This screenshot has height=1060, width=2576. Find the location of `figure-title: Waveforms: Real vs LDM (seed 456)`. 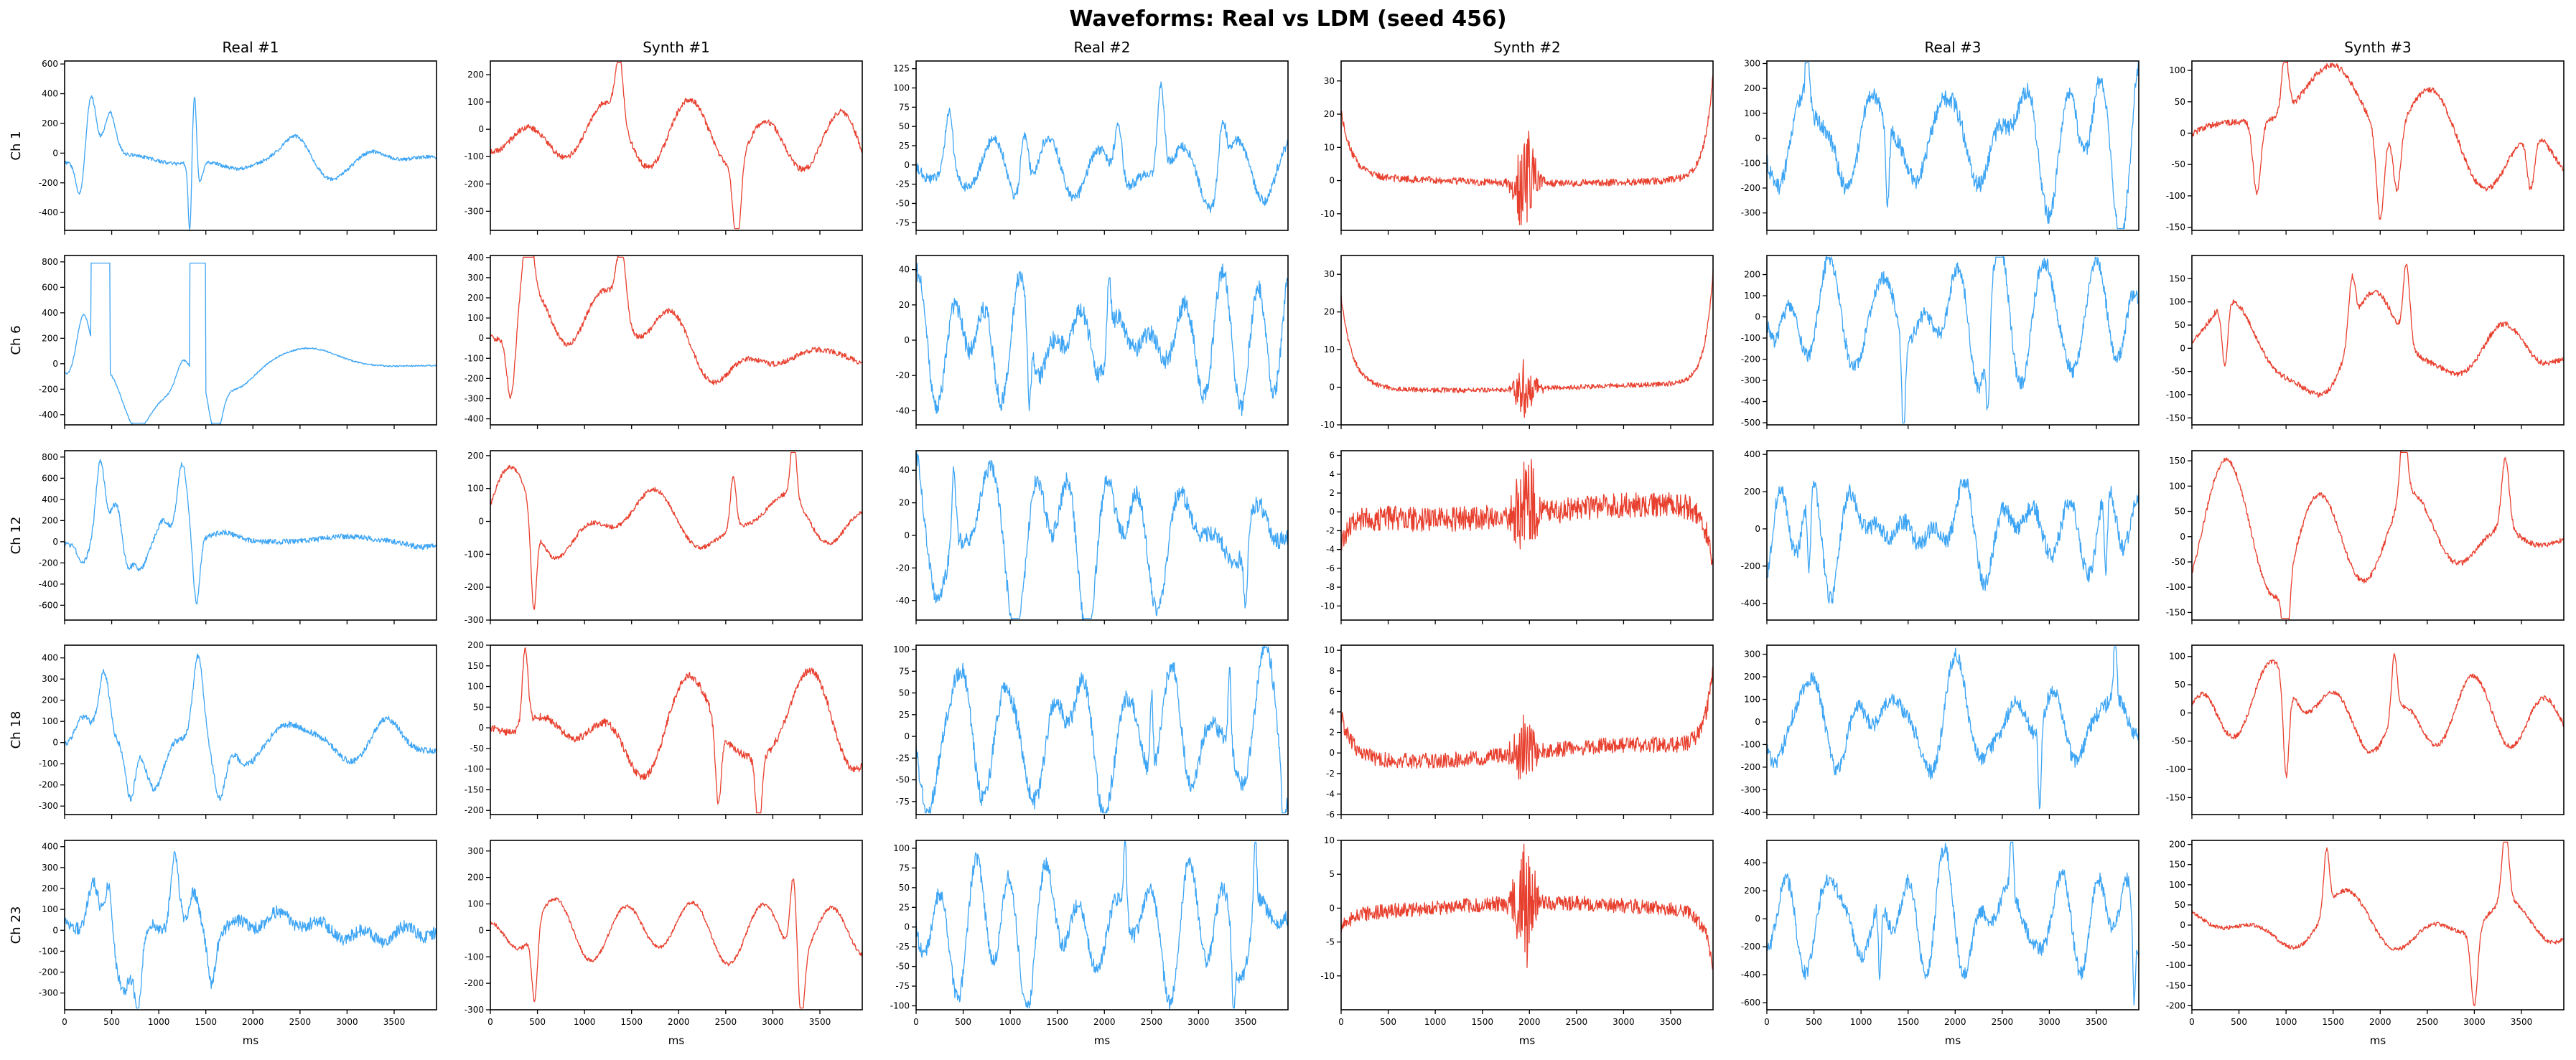

figure-title: Waveforms: Real vs LDM (seed 456) is located at coordinates (1287, 19).